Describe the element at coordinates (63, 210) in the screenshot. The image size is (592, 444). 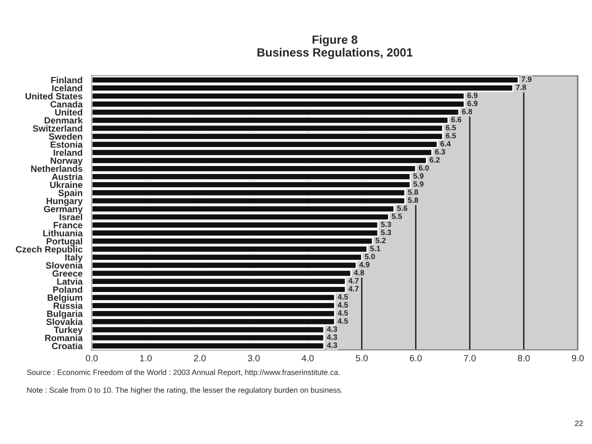
I see `y-tick-label: Germany` at that location.